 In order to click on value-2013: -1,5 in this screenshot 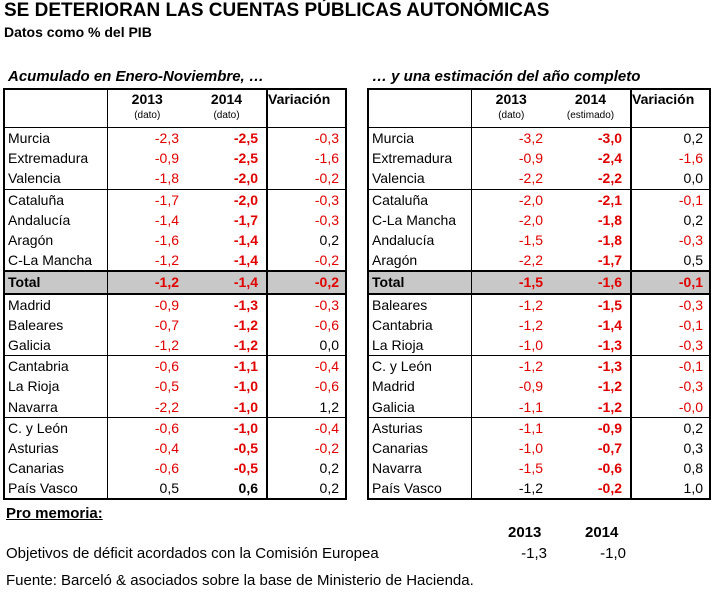, I will do `click(530, 468)`.